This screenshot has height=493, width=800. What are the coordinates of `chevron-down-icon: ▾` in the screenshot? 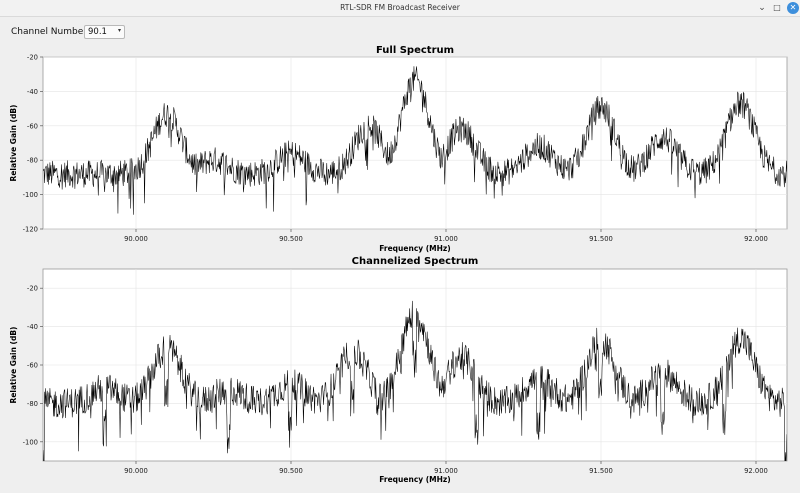 It's located at (119, 30).